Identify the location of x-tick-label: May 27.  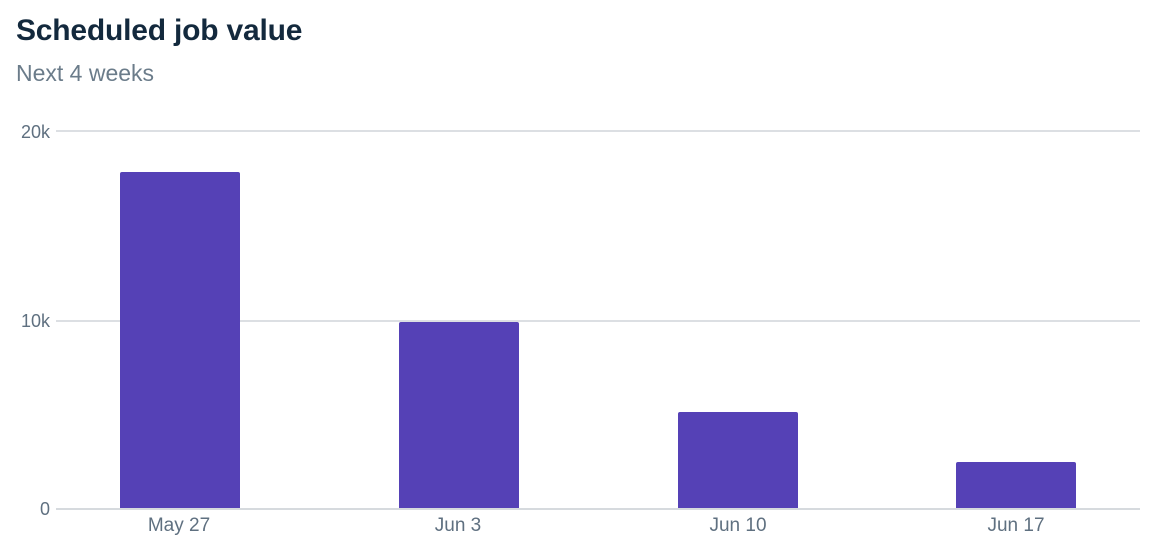
(179, 525).